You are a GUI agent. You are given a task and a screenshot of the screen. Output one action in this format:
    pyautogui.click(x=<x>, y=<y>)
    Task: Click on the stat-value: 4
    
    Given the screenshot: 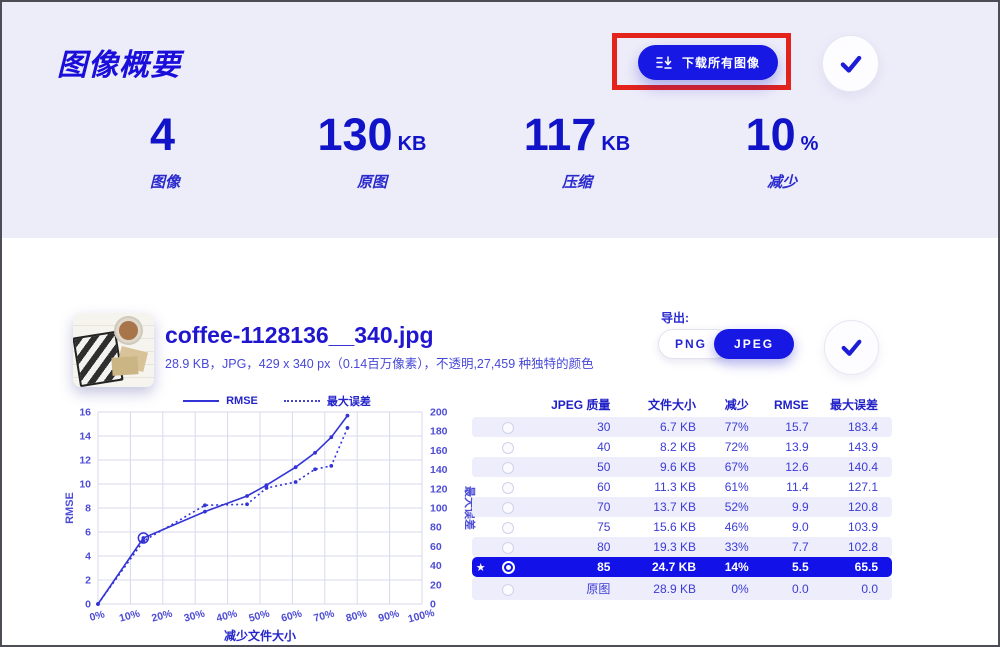 What is the action you would take?
    pyautogui.click(x=162, y=134)
    